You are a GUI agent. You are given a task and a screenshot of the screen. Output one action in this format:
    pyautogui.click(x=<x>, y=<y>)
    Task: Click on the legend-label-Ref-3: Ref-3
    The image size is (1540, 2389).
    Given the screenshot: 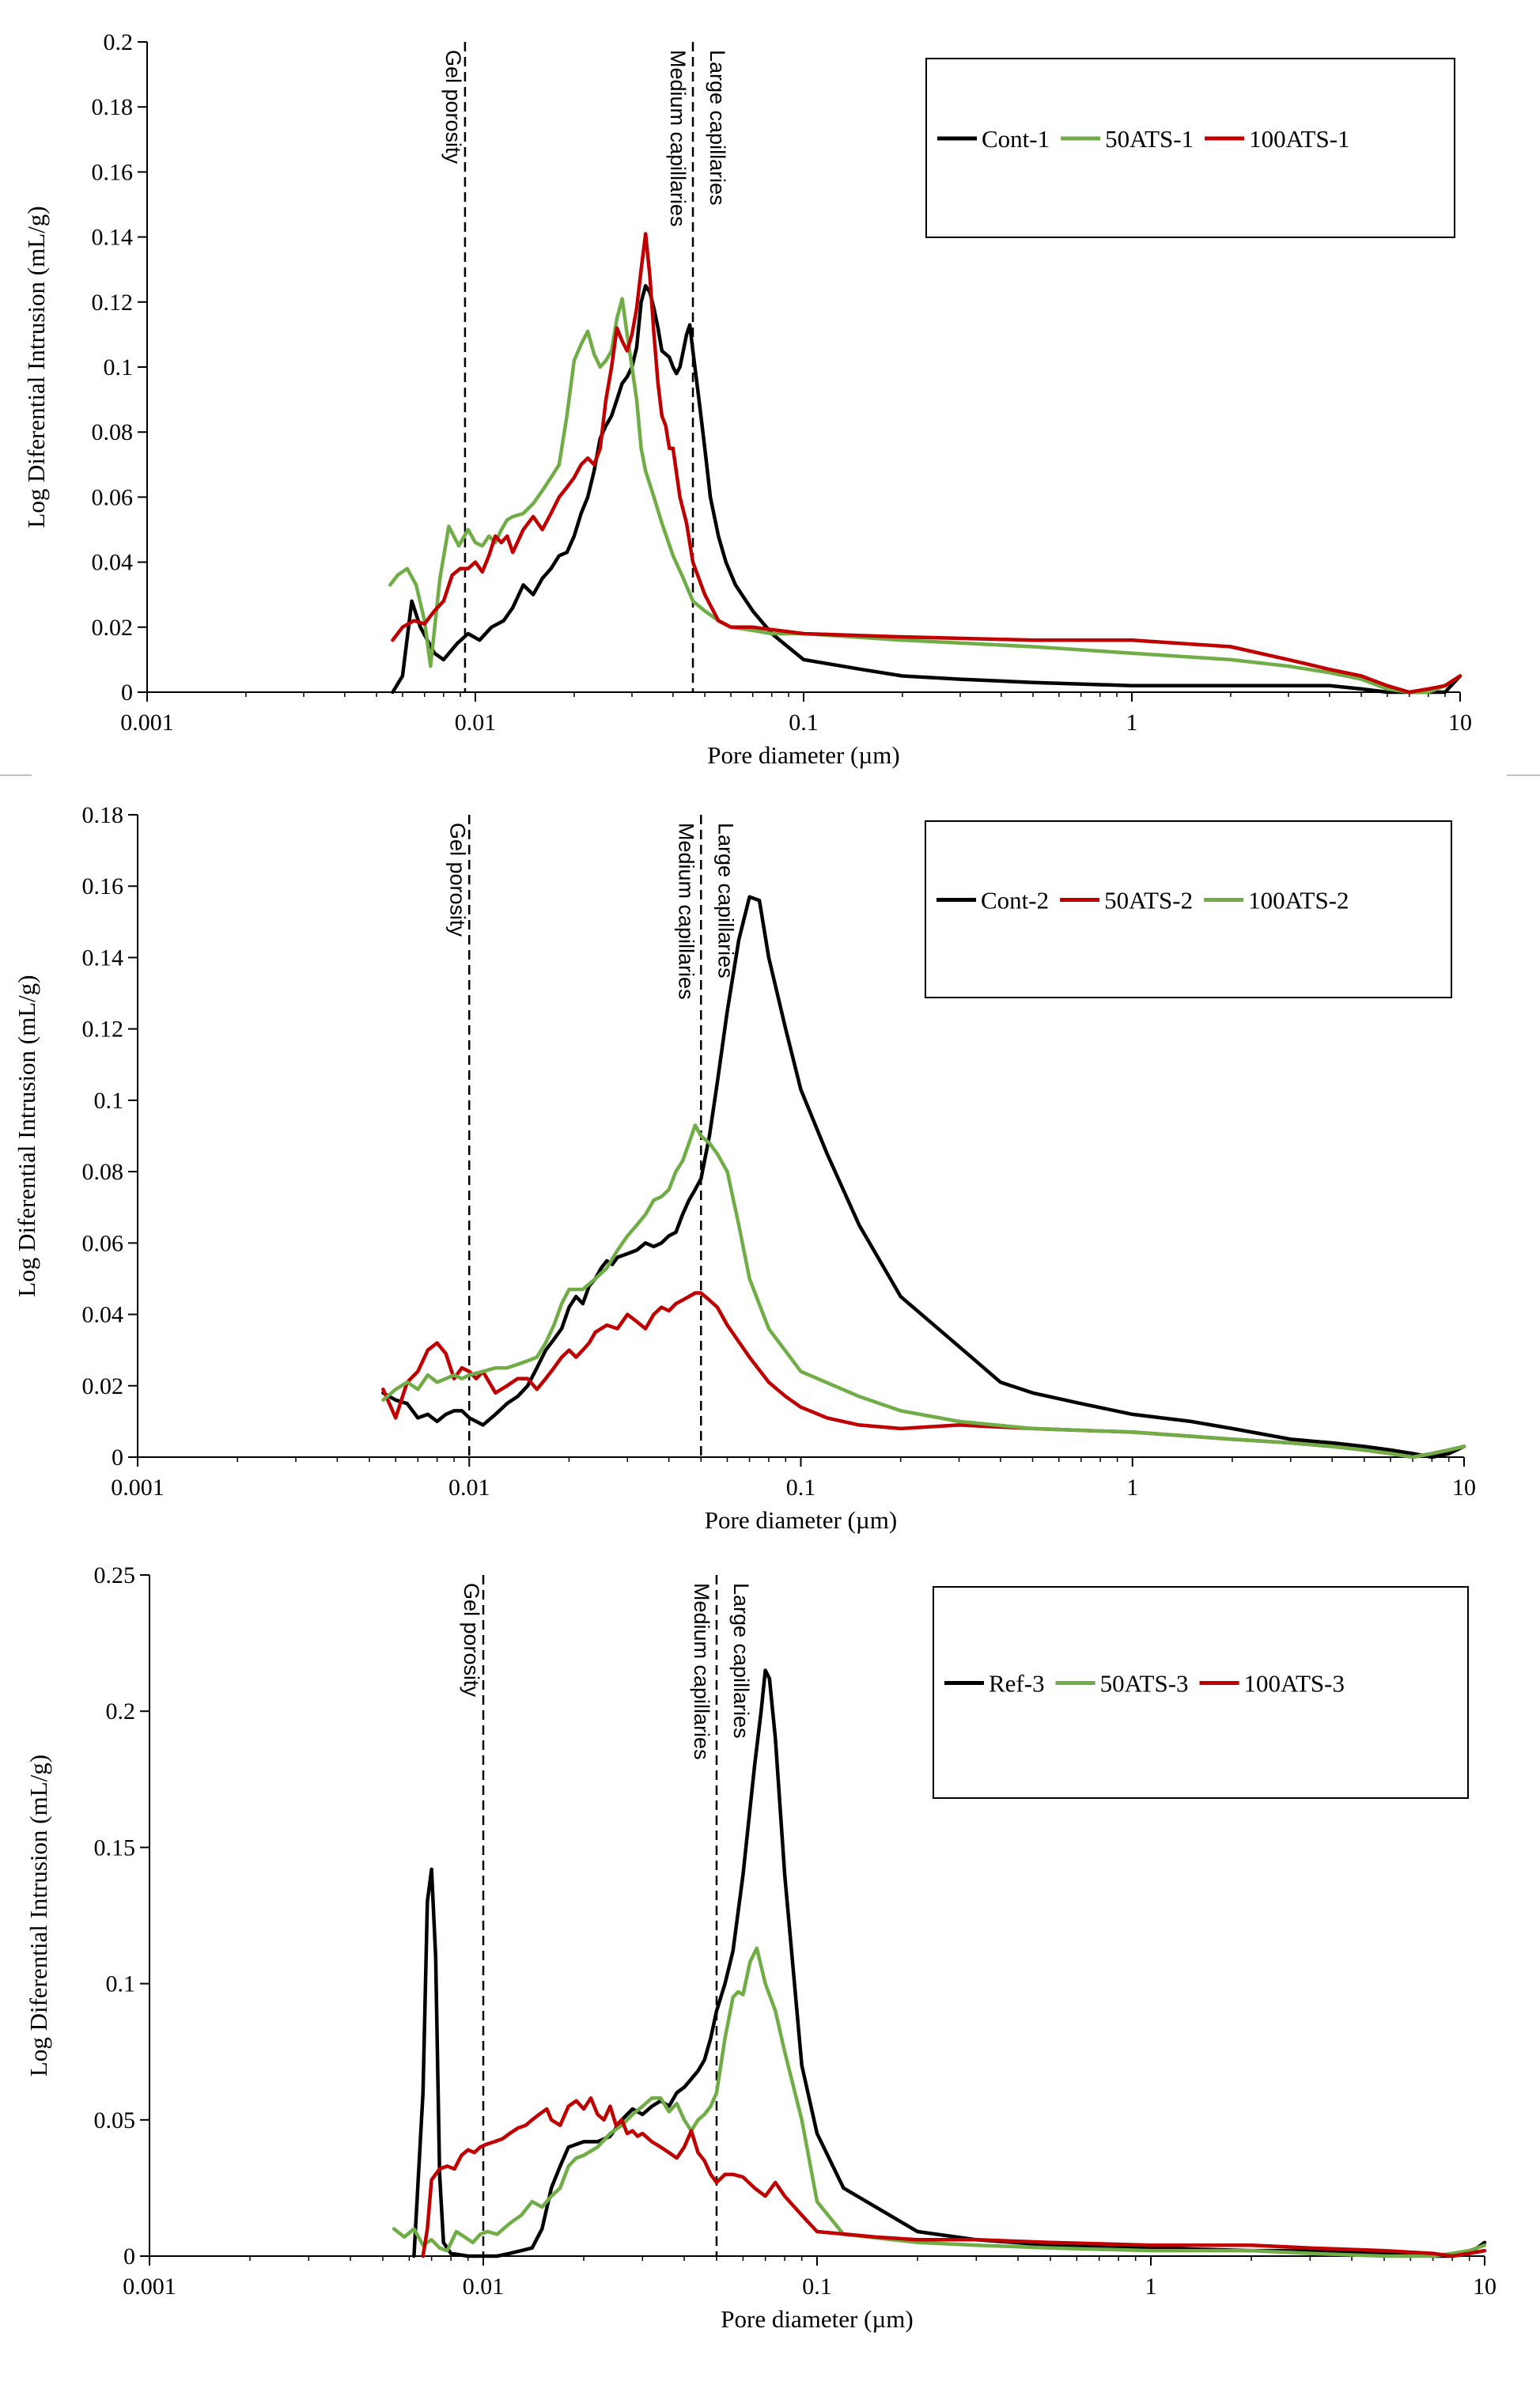 What is the action you would take?
    pyautogui.click(x=1017, y=1684)
    